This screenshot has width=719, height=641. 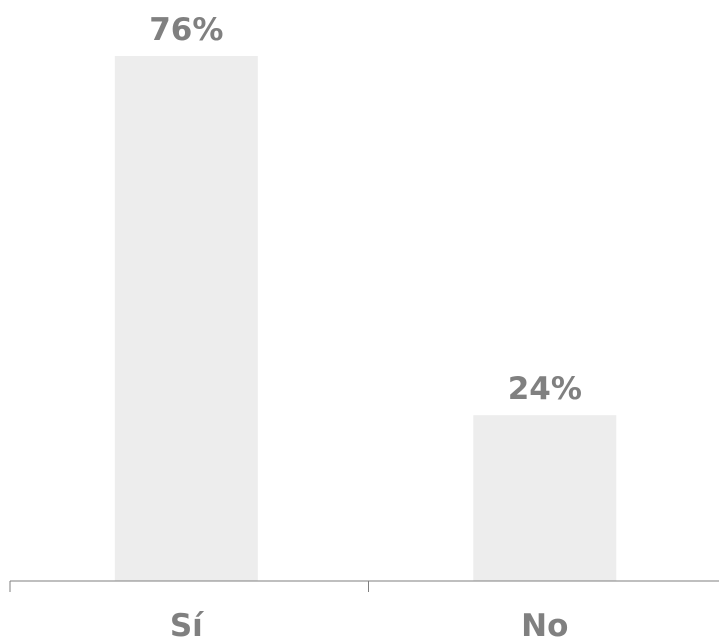 I want to click on category-labels-group: Sí No, so click(x=369, y=624).